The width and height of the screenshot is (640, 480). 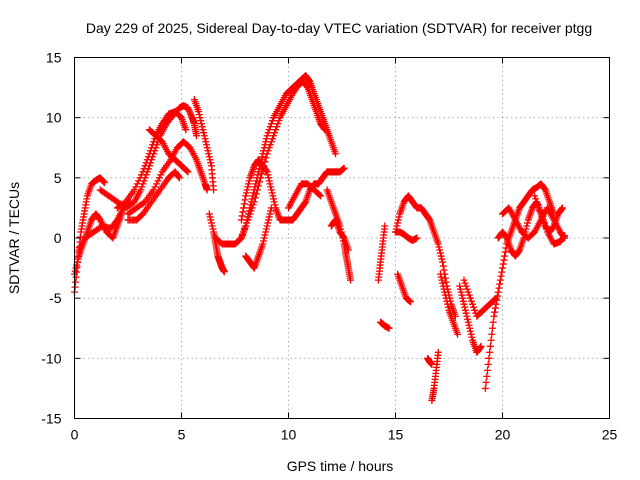 What do you see at coordinates (58, 238) in the screenshot?
I see `y-tick-label: 0` at bounding box center [58, 238].